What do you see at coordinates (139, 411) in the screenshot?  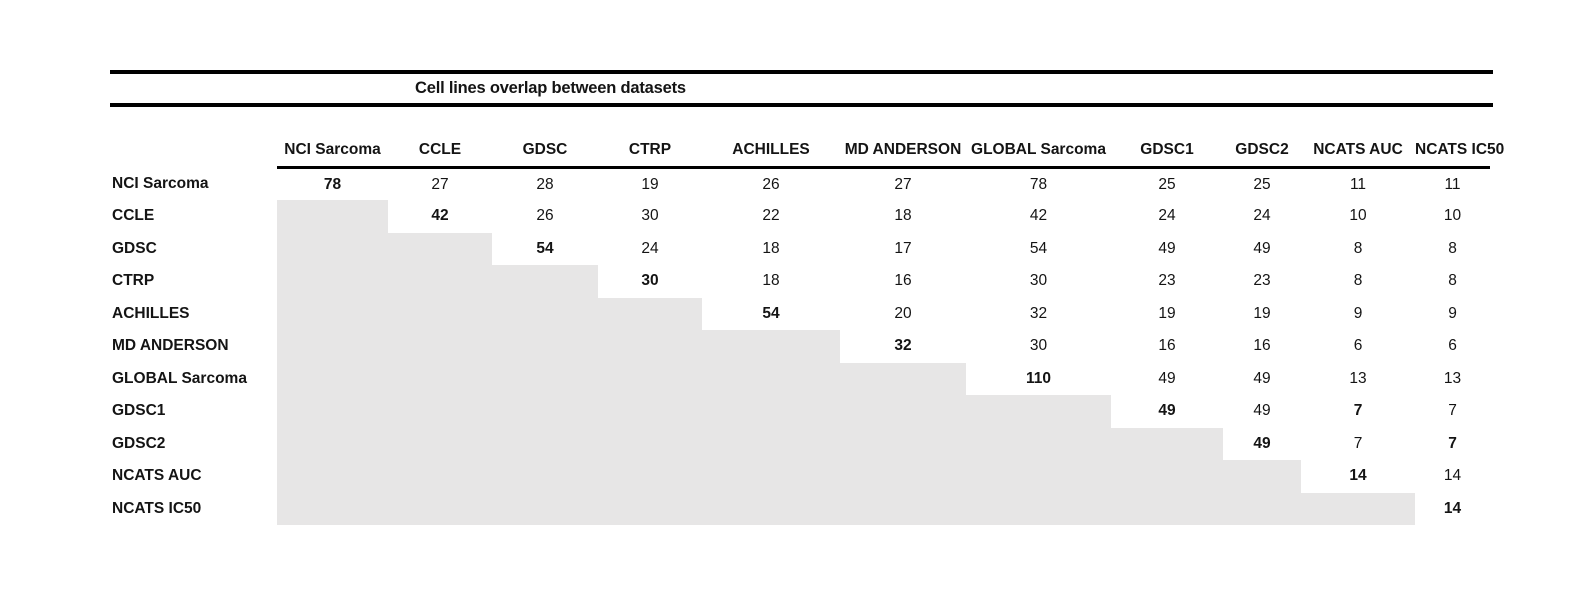 I see `row-header: GDSC1` at bounding box center [139, 411].